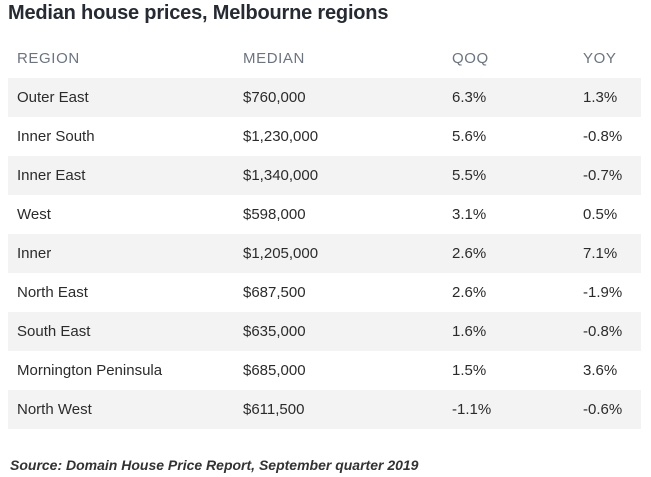 The height and width of the screenshot is (477, 651). I want to click on table-row: Outer East $760,000 6.3% 1.3%, so click(324, 97).